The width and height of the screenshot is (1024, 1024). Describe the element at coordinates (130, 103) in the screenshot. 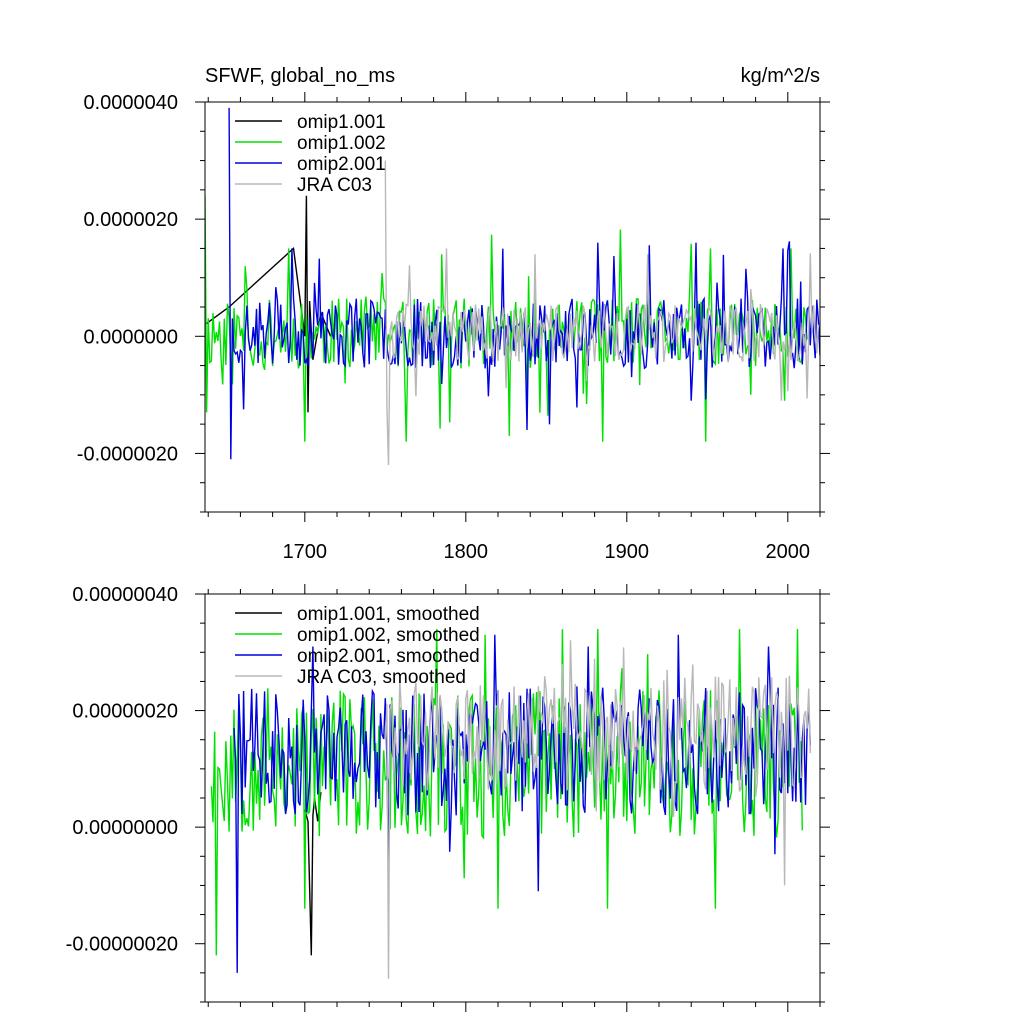

I see `y-tick-label: 0.0000040` at that location.